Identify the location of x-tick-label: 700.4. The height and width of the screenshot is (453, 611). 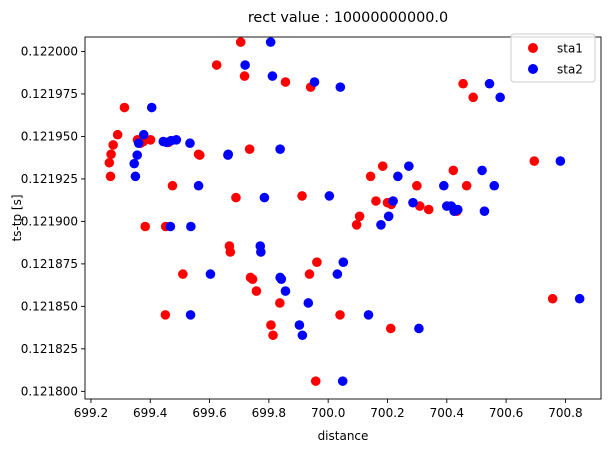
(447, 413).